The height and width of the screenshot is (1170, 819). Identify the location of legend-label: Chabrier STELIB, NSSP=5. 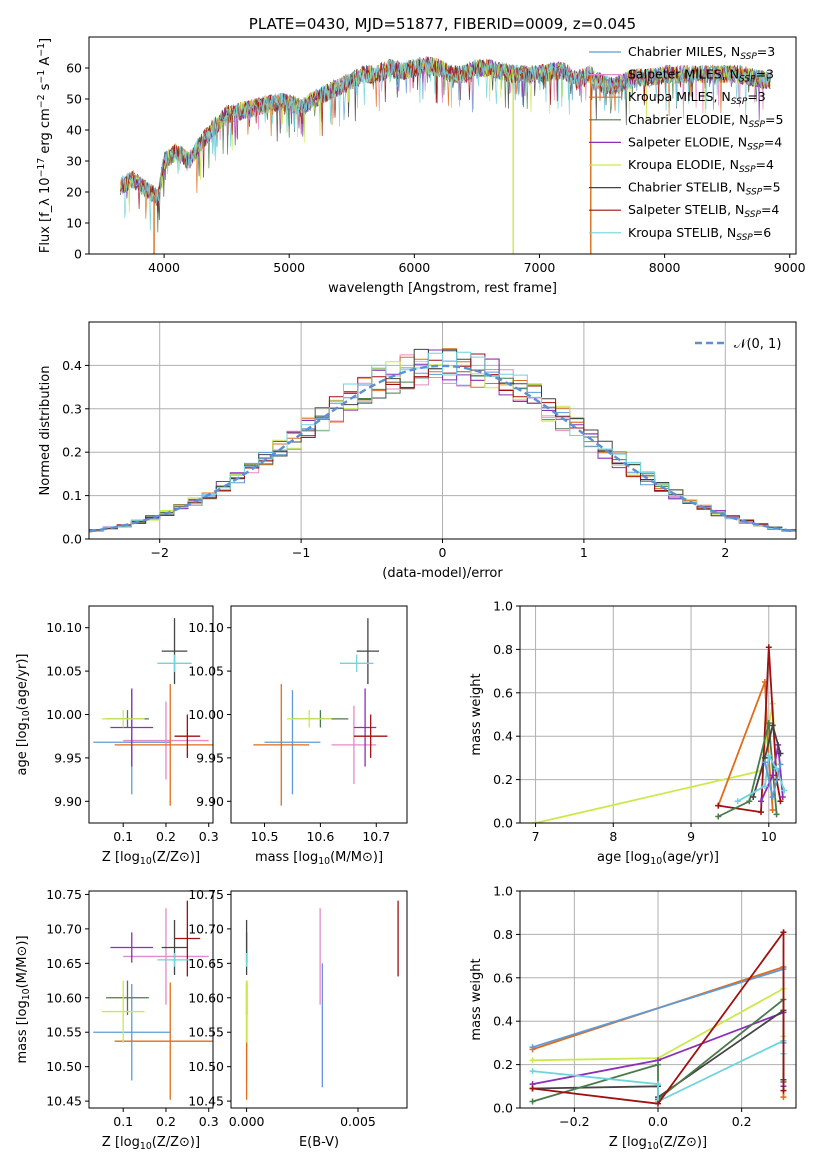
(704, 189).